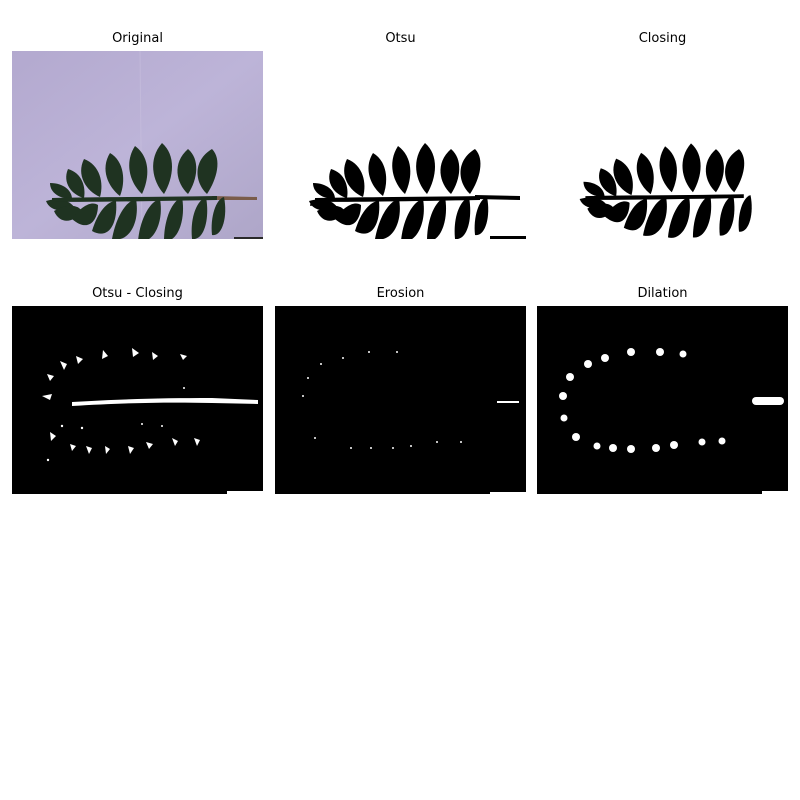 The width and height of the screenshot is (800, 800). What do you see at coordinates (662, 38) in the screenshot?
I see `panel-title-closing: Closing` at bounding box center [662, 38].